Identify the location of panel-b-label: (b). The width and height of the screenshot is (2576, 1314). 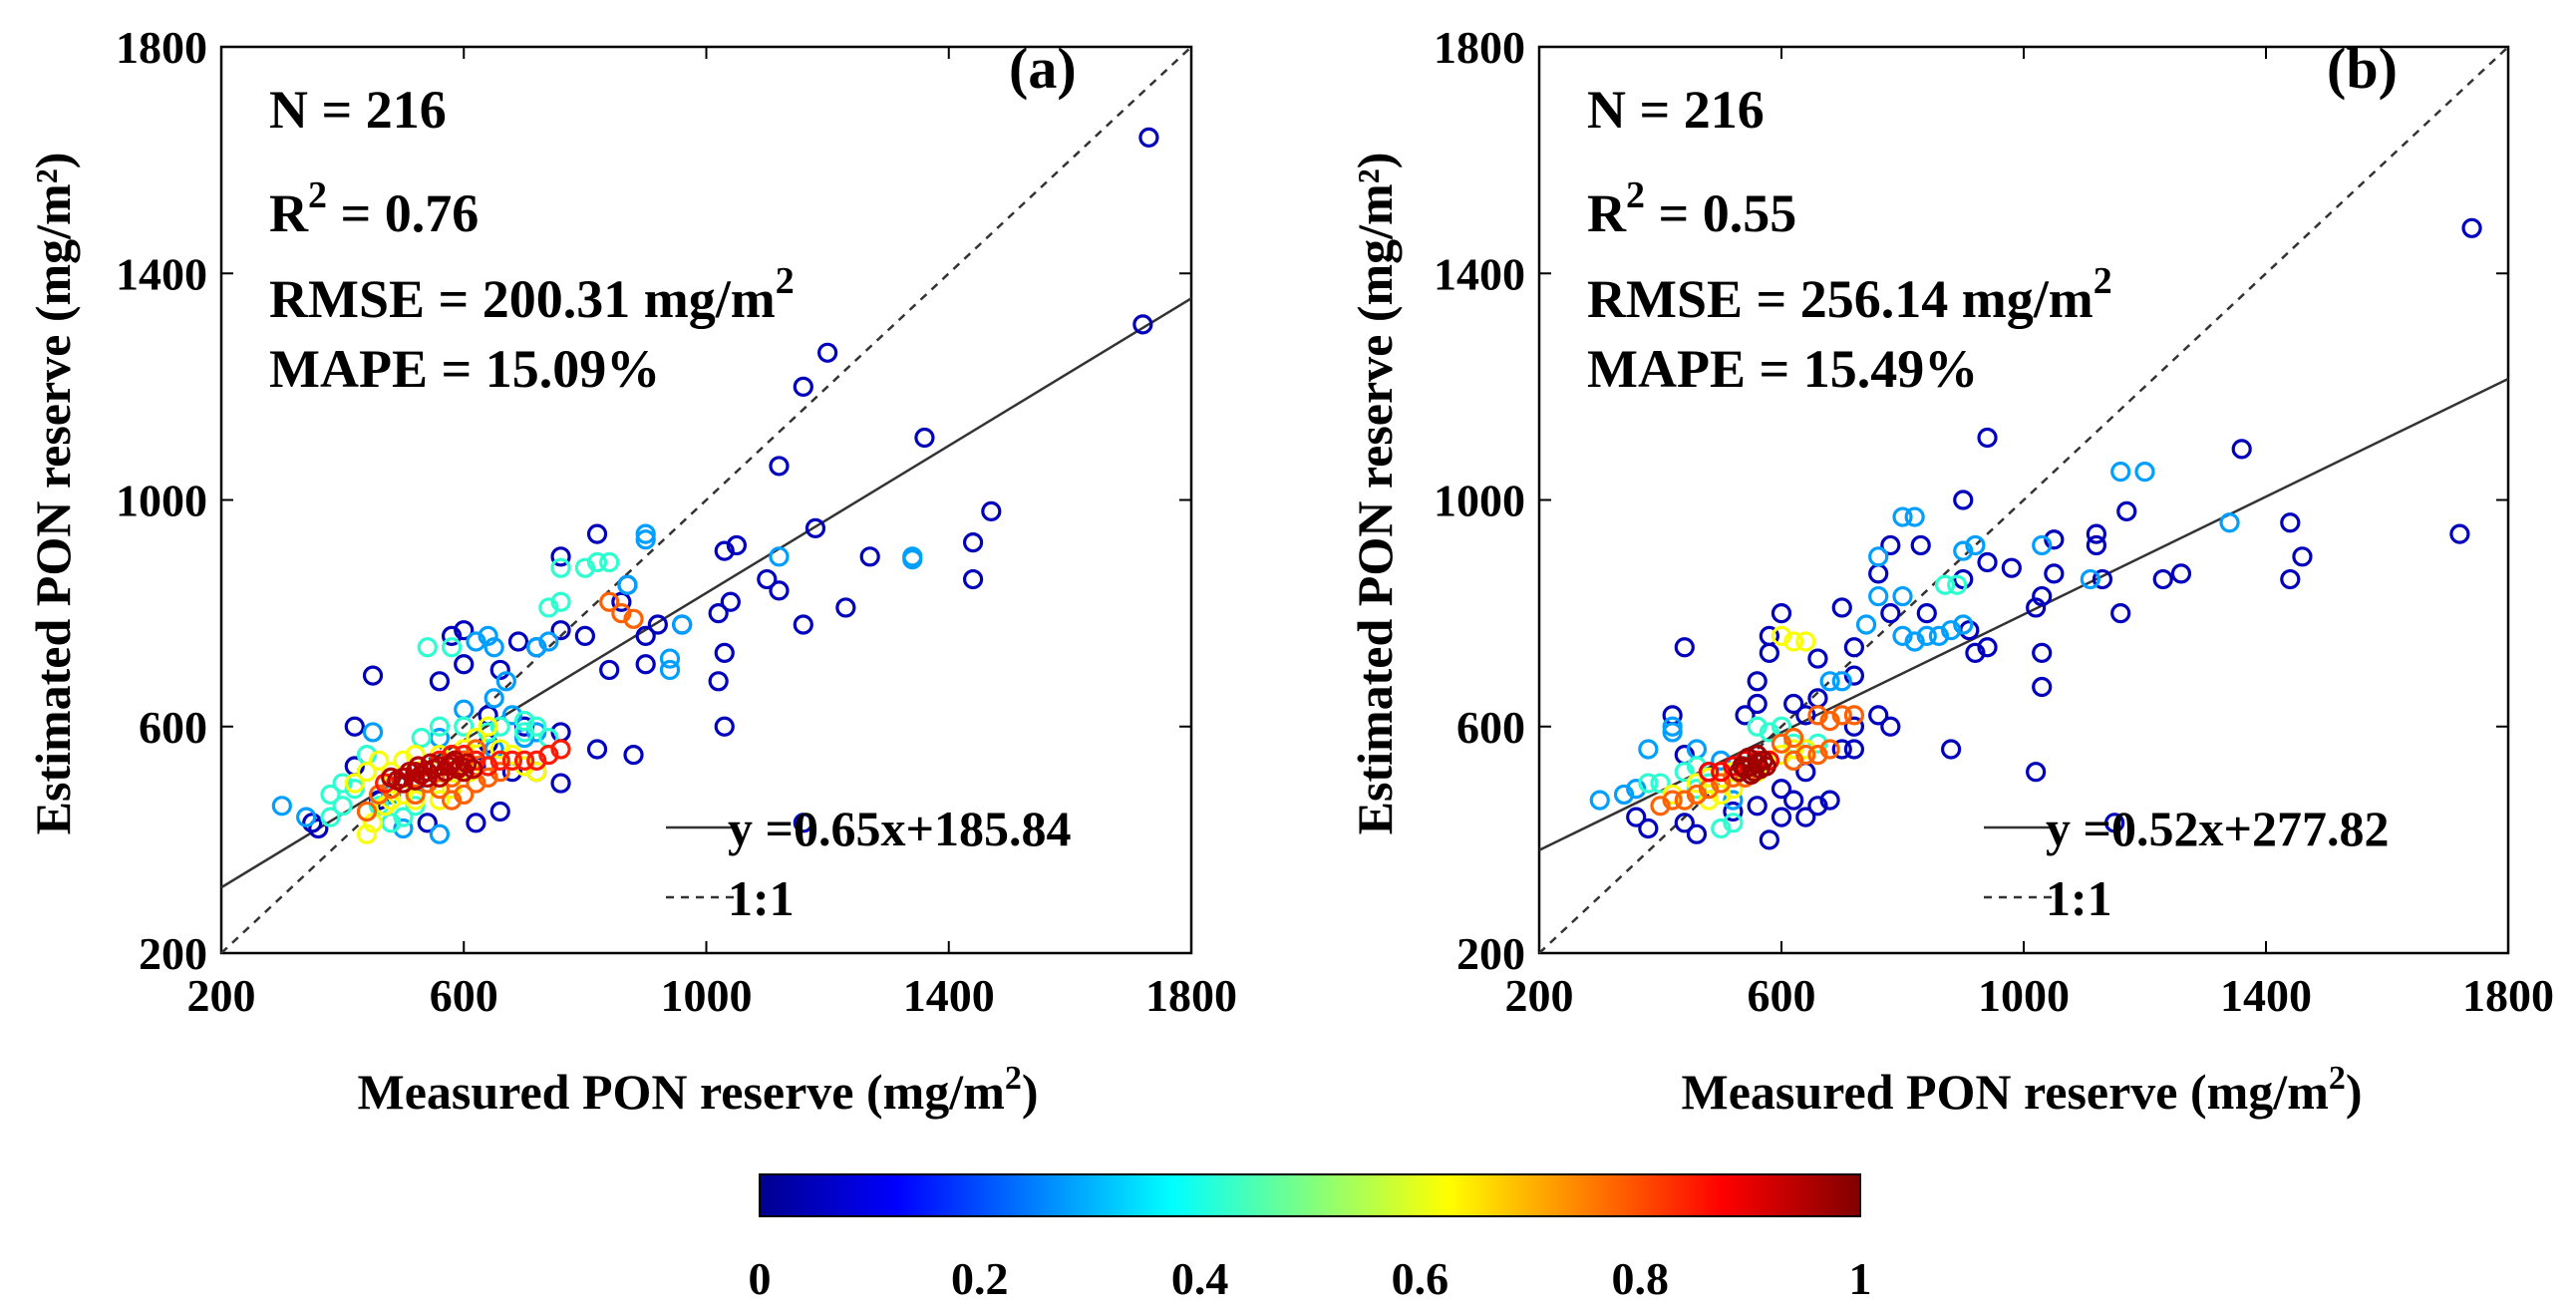
(2362, 68).